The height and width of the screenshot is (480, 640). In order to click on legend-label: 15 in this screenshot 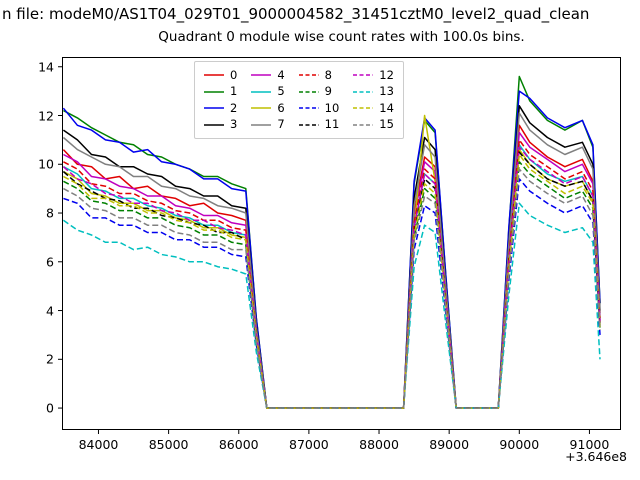, I will do `click(386, 124)`.